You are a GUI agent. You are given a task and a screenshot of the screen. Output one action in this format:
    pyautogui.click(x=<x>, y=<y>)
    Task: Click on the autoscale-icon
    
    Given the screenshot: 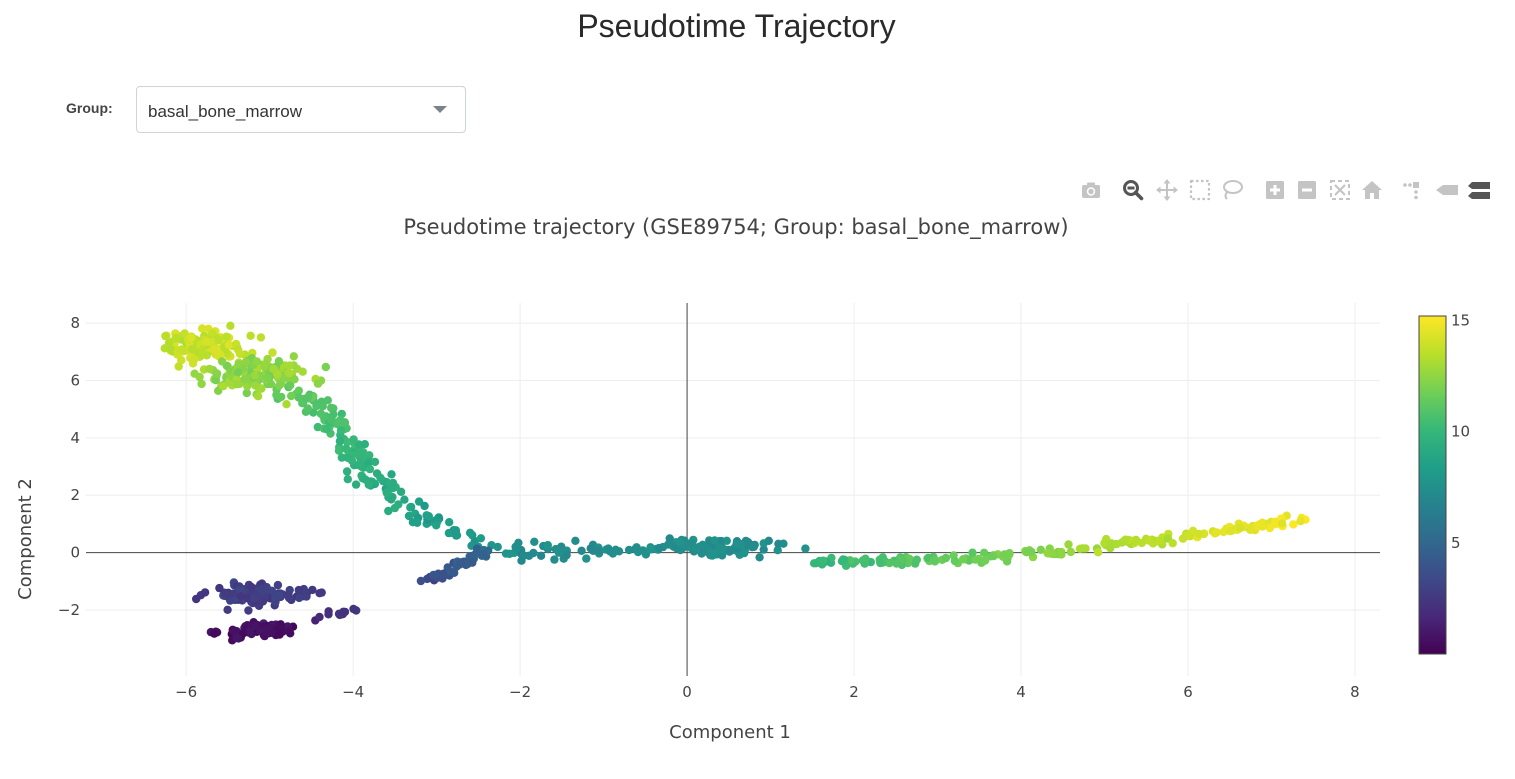 What is the action you would take?
    pyautogui.click(x=1340, y=190)
    